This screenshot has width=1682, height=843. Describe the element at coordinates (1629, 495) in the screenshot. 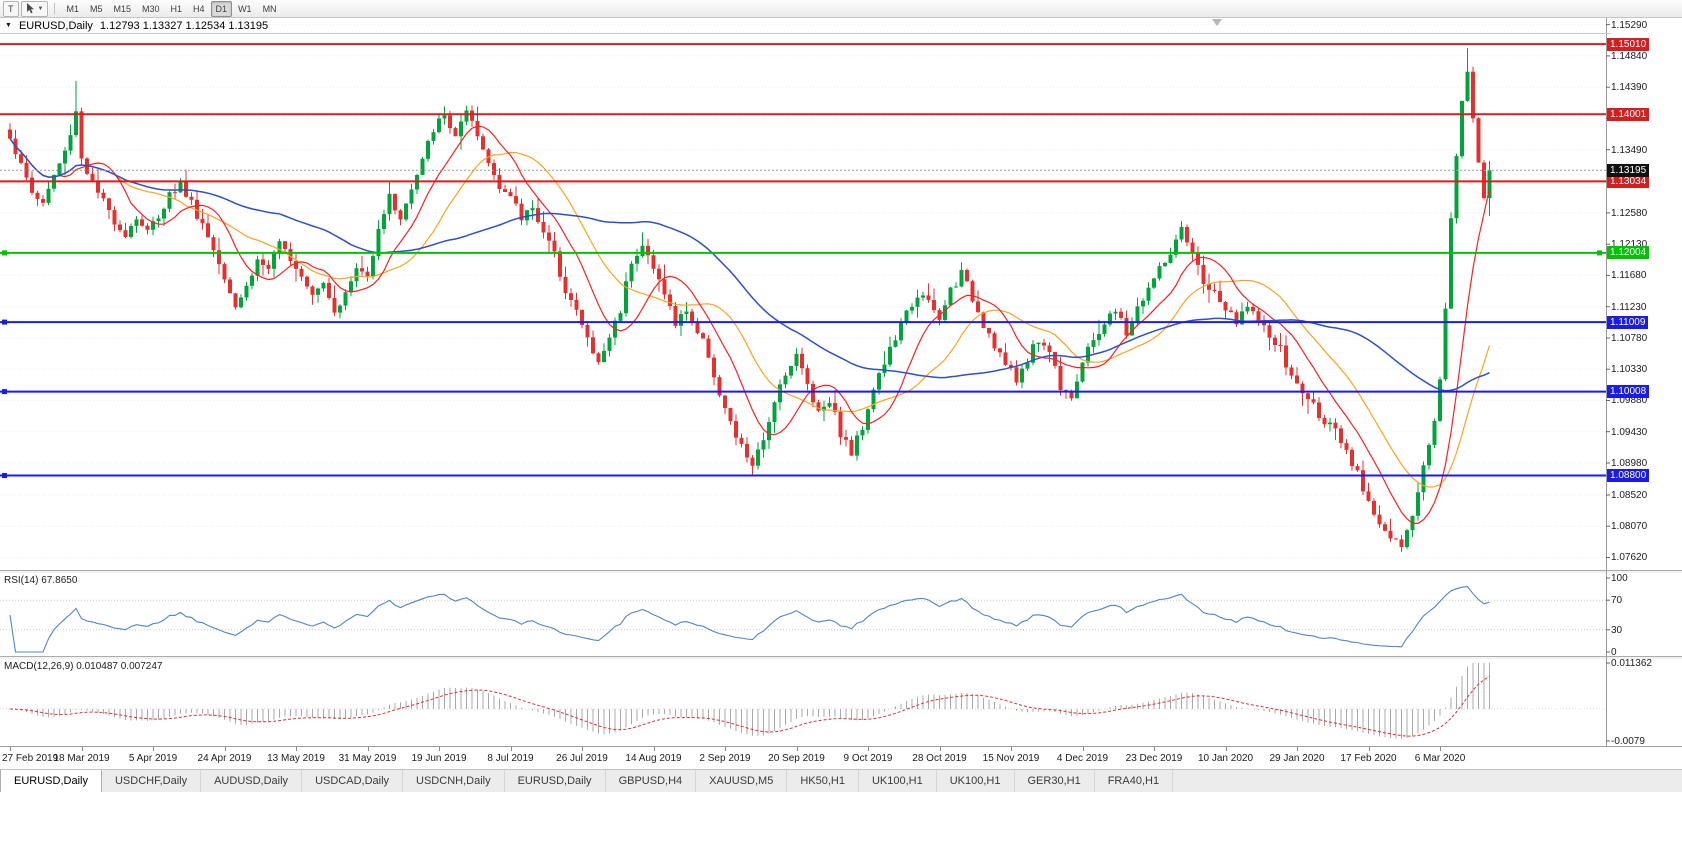

I see `price-axis-tick: 1.08520` at that location.